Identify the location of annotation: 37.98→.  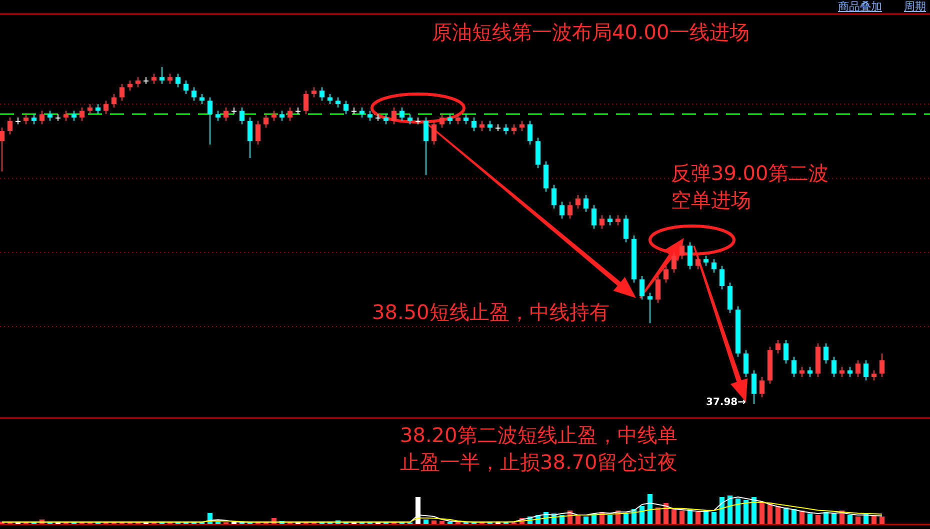
(726, 403).